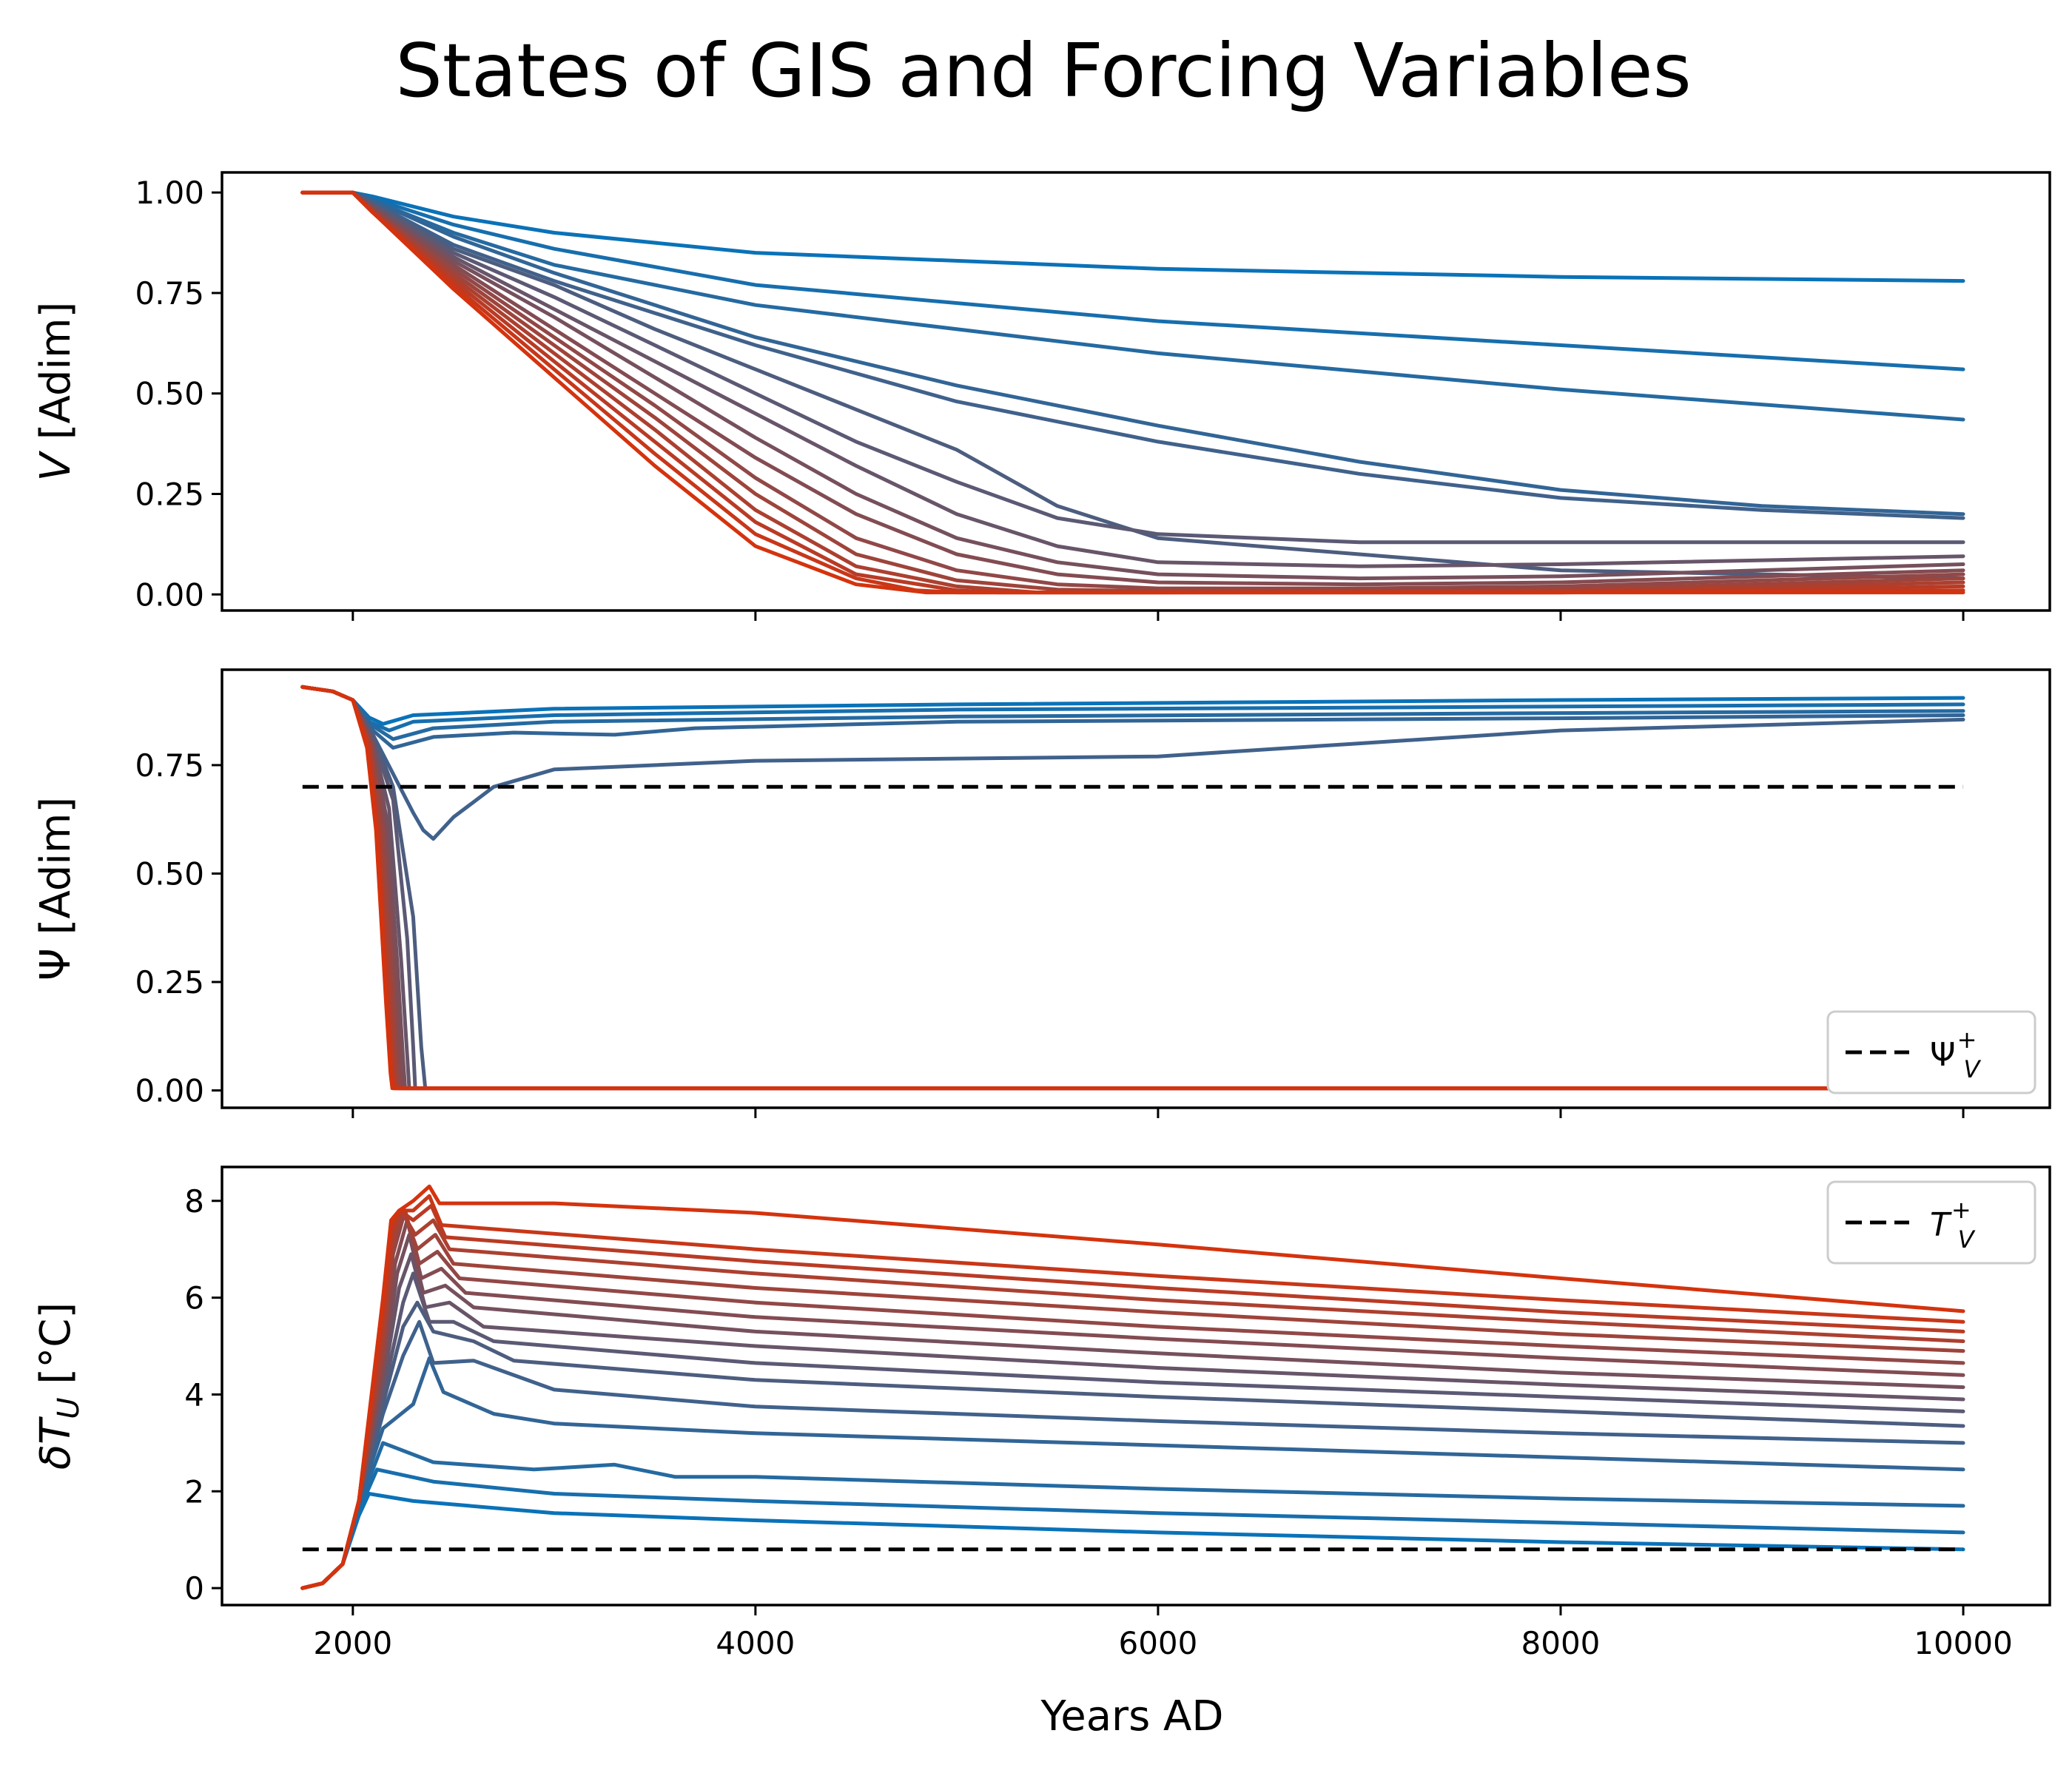 The height and width of the screenshot is (1776, 2072). Describe the element at coordinates (352, 1643) in the screenshot. I see `xtick-label-0: 2000` at that location.